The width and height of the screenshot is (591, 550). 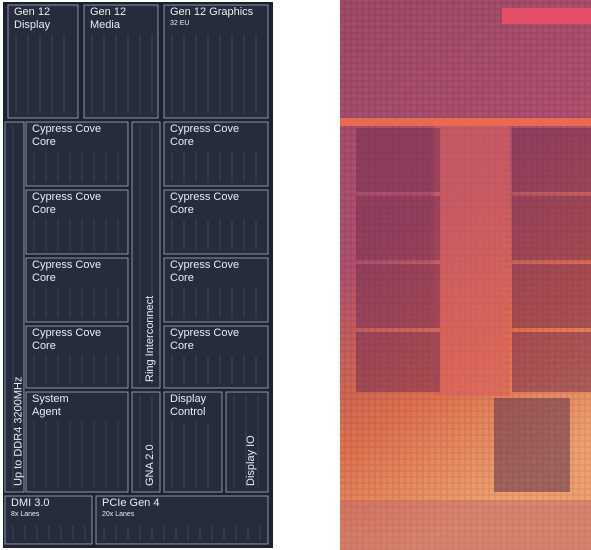 I want to click on block-label: Agent, so click(x=46, y=412).